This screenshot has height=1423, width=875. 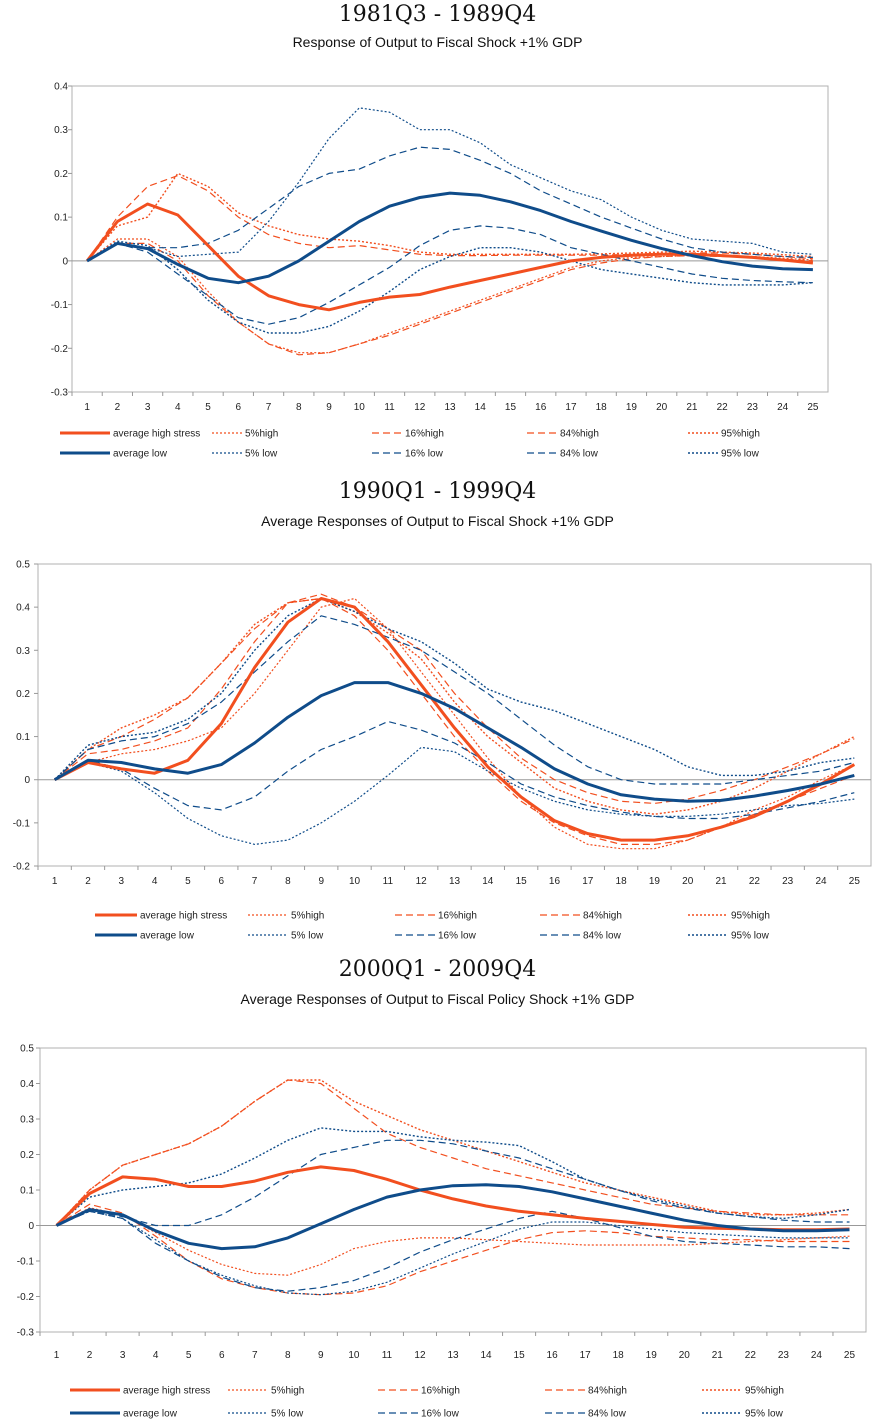 What do you see at coordinates (88, 881) in the screenshot?
I see `x-tick-label: 2` at bounding box center [88, 881].